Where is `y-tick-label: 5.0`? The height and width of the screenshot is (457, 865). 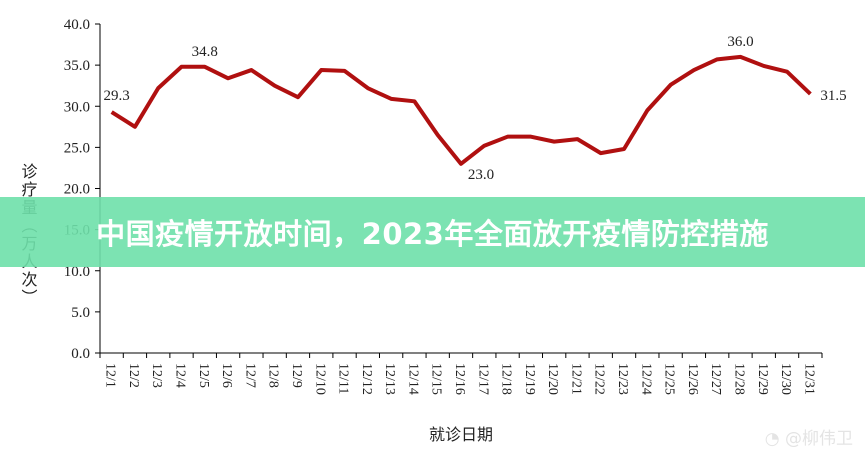 y-tick-label: 5.0 is located at coordinates (80, 313).